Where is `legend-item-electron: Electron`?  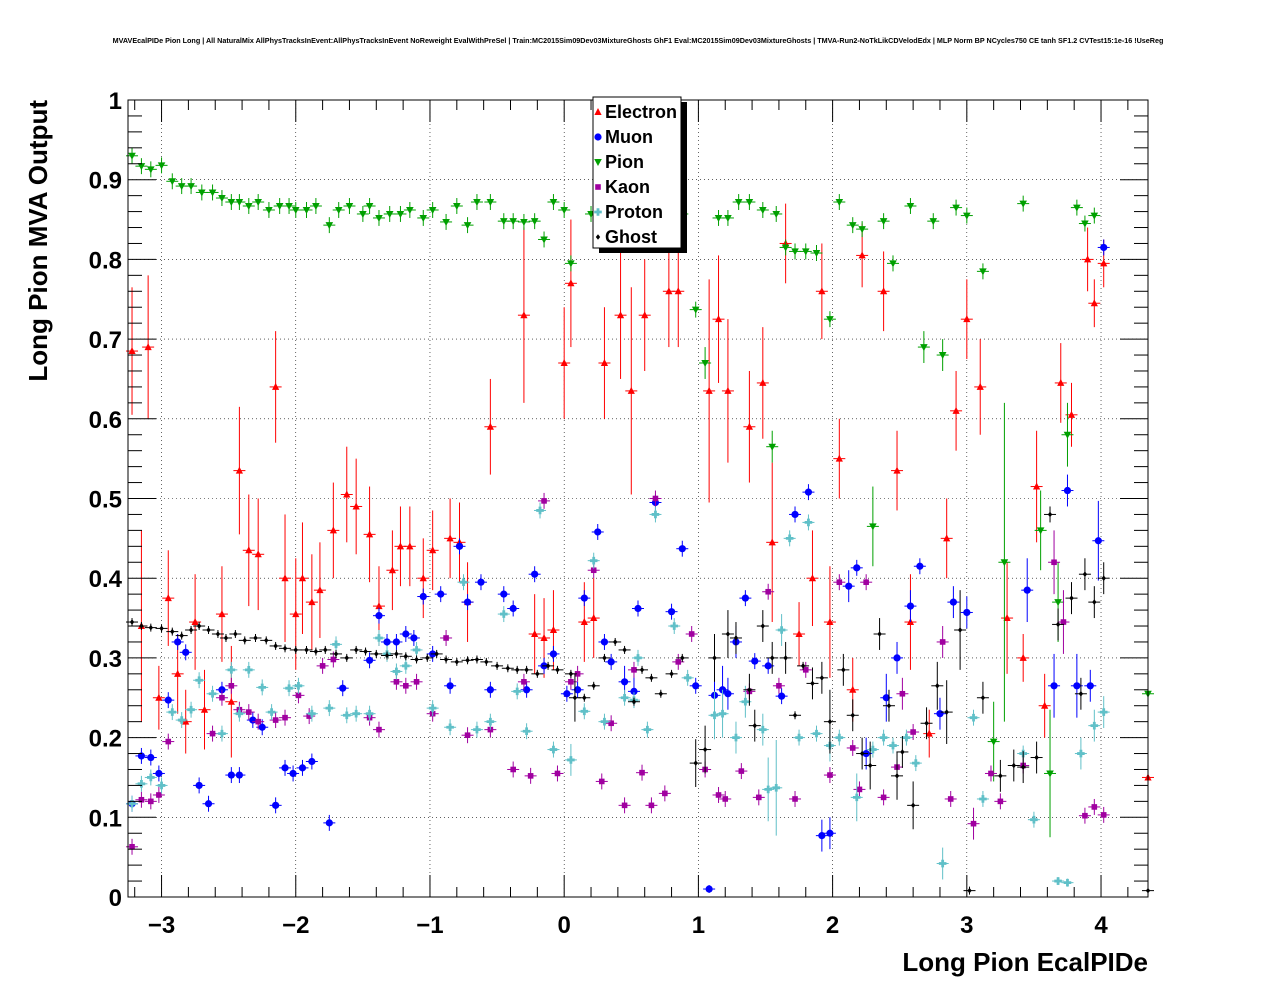
legend-item-electron: Electron is located at coordinates (635, 112).